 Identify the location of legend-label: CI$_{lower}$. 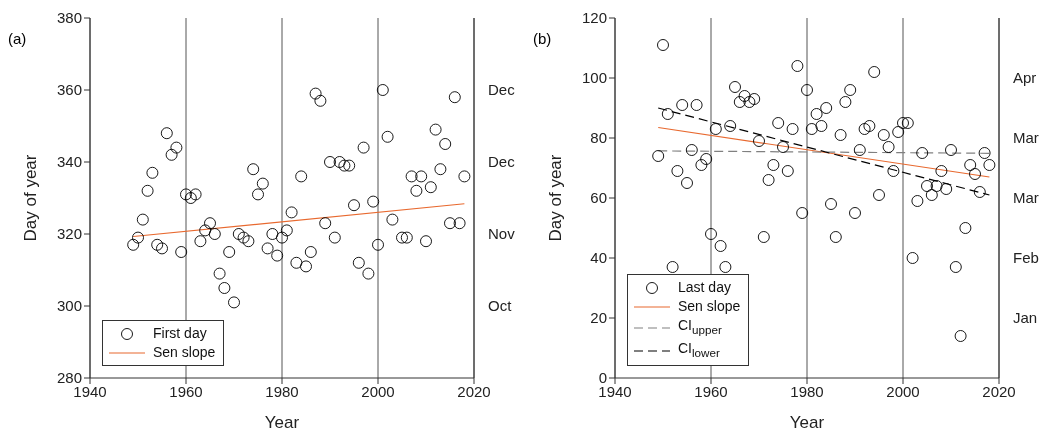
(699, 350).